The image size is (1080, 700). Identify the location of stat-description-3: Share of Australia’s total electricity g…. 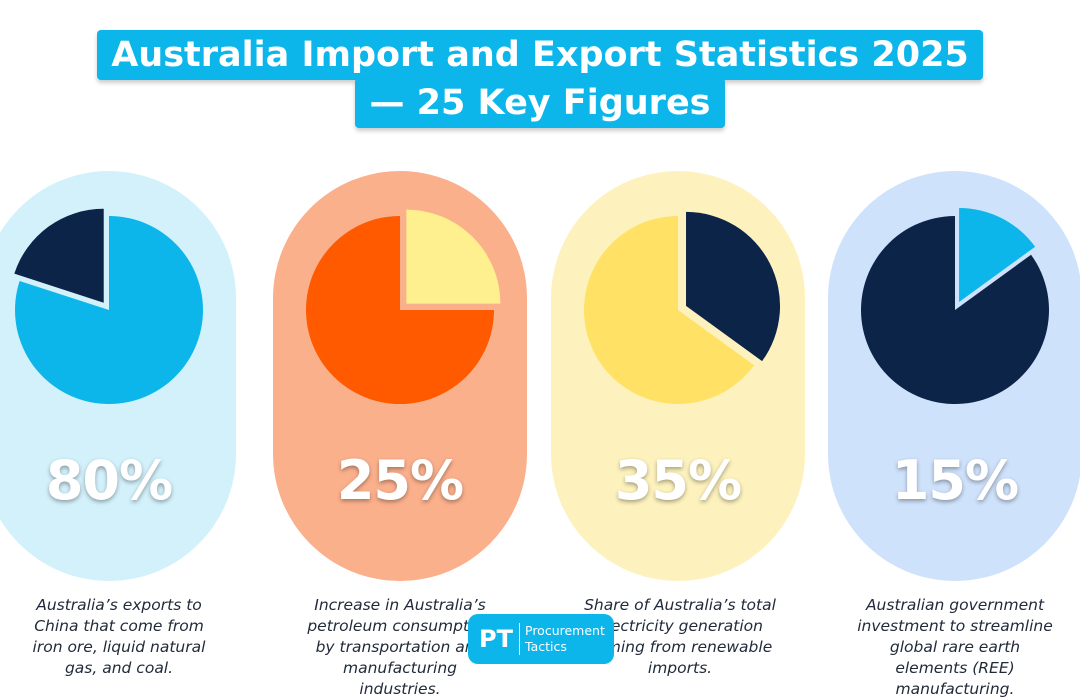
(680, 636).